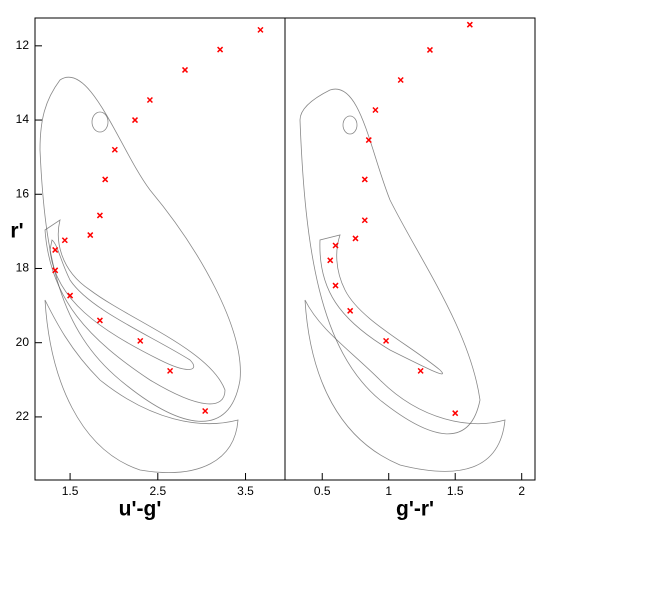 Image resolution: width=654 pixels, height=599 pixels. Describe the element at coordinates (157, 491) in the screenshot. I see `x-tick-label: 2.5` at that location.